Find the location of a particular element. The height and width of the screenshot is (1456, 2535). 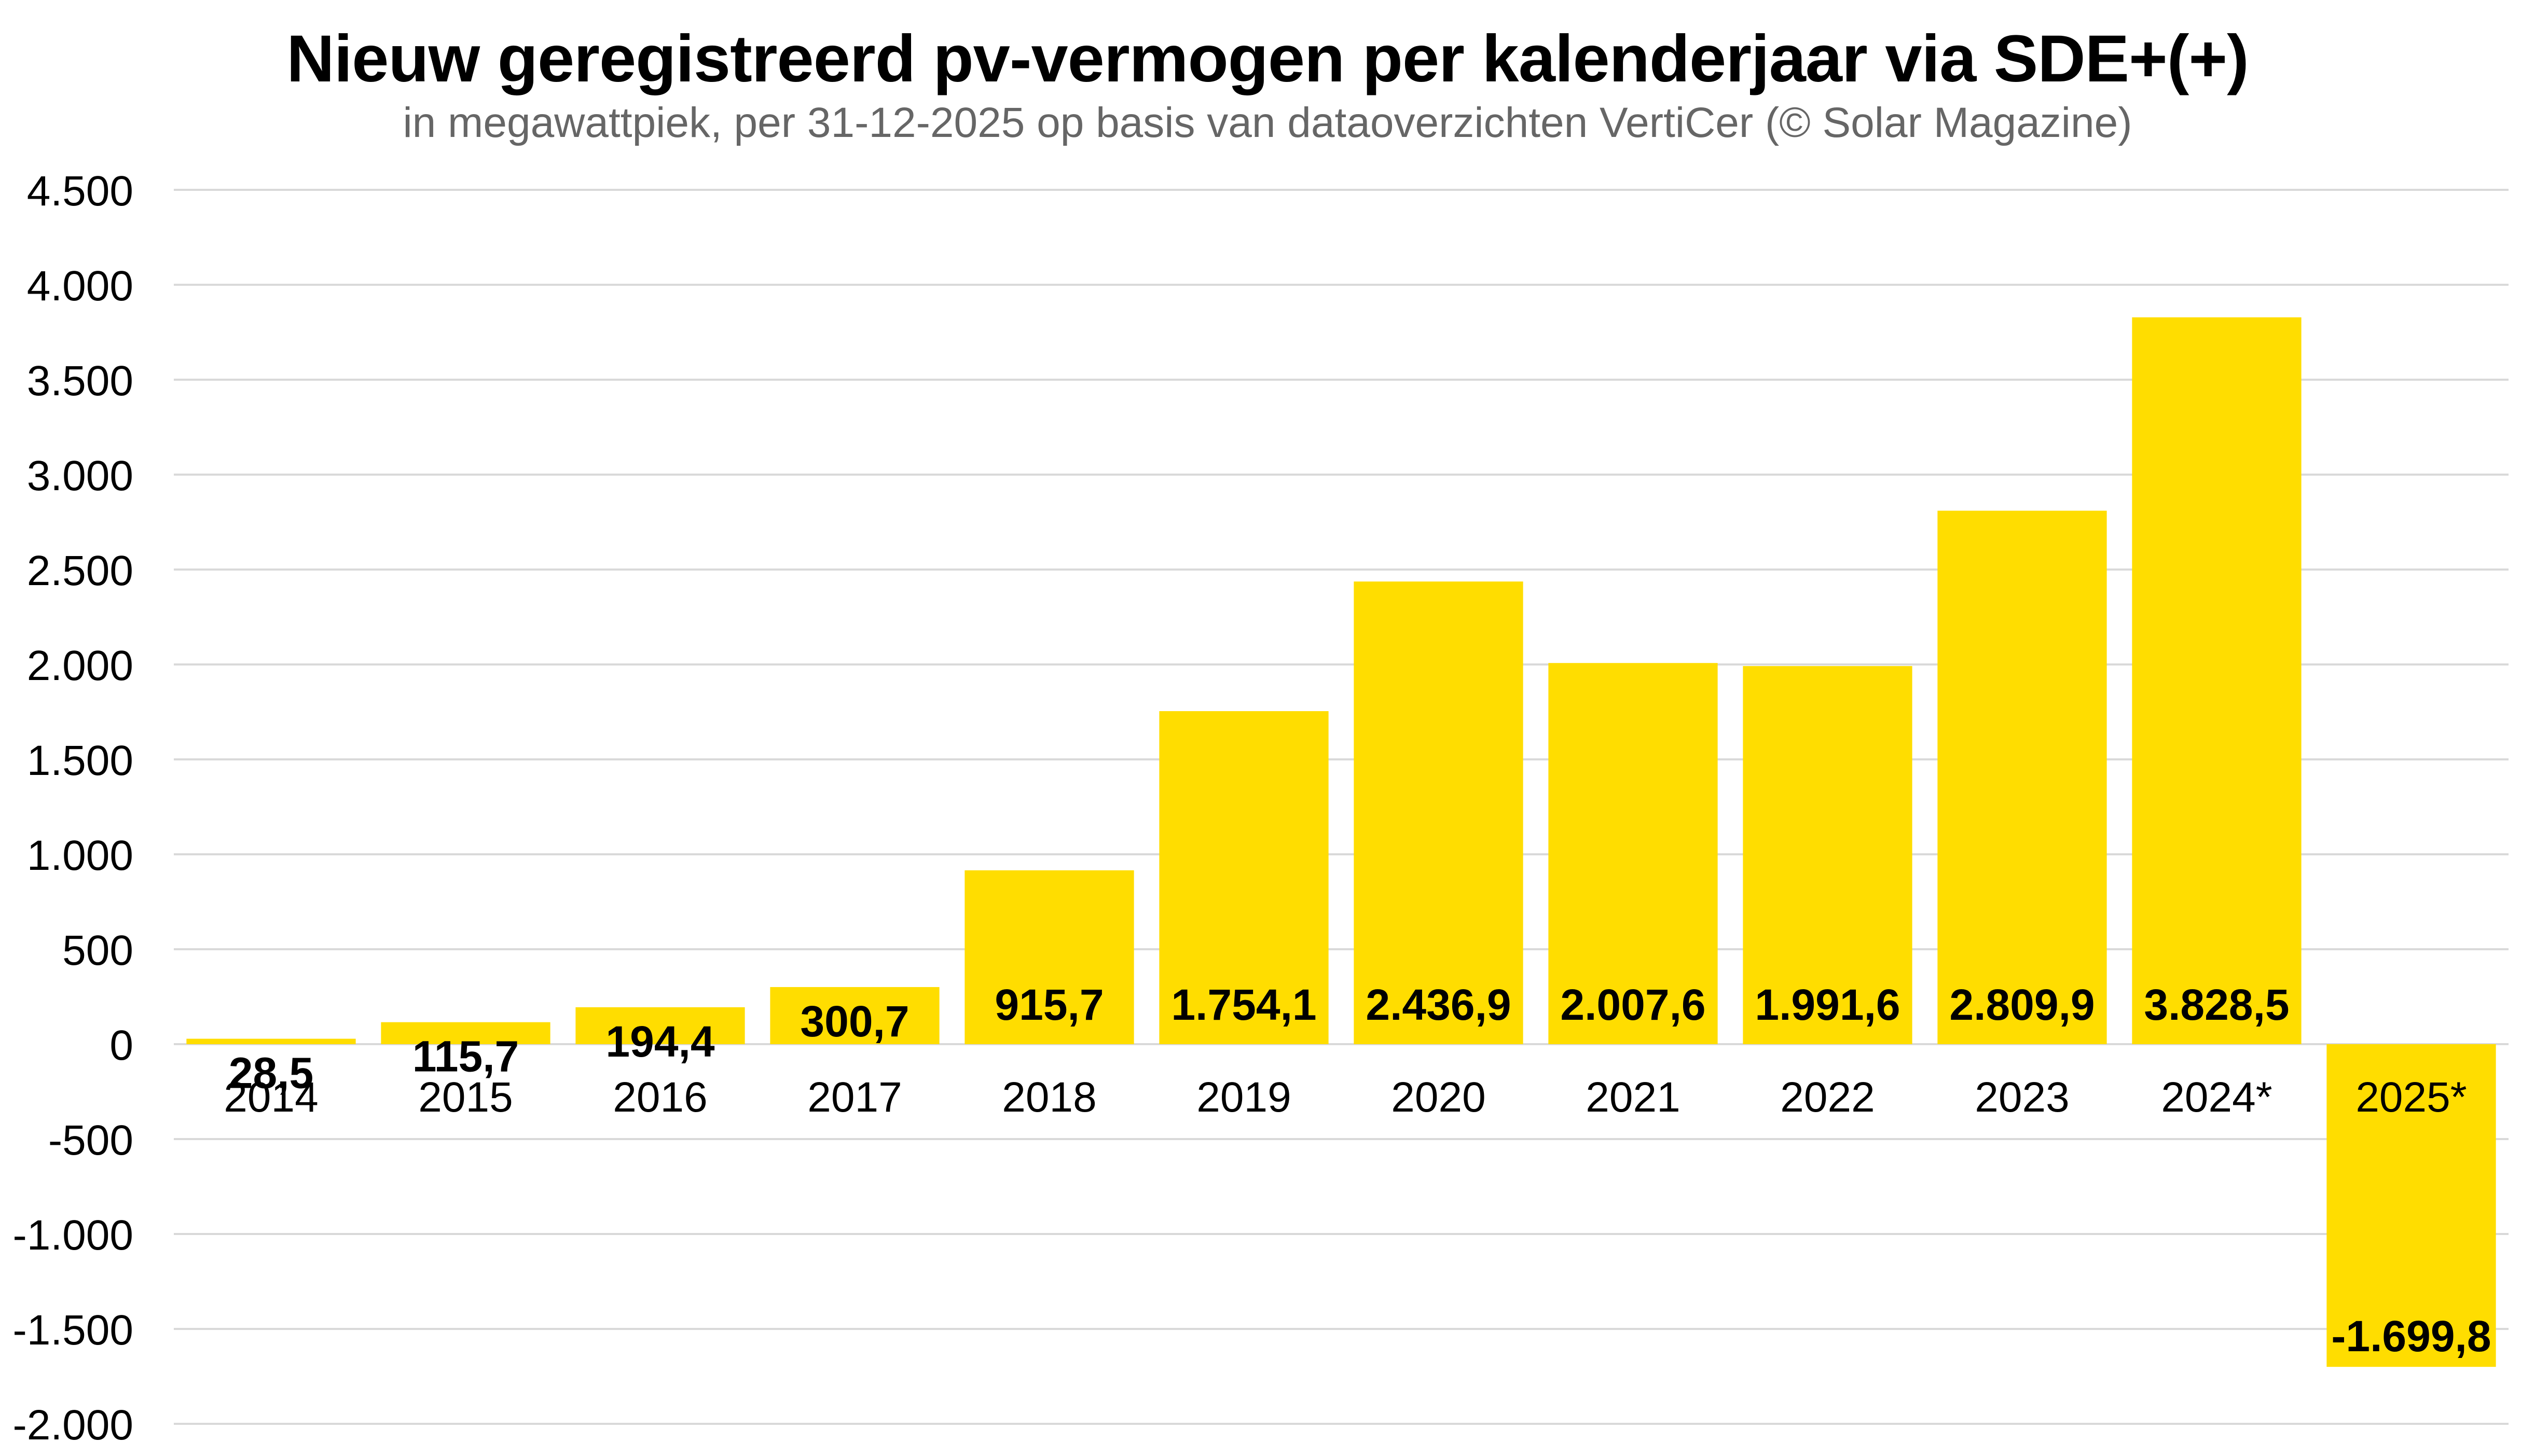

bar-2022 is located at coordinates (1827, 855).